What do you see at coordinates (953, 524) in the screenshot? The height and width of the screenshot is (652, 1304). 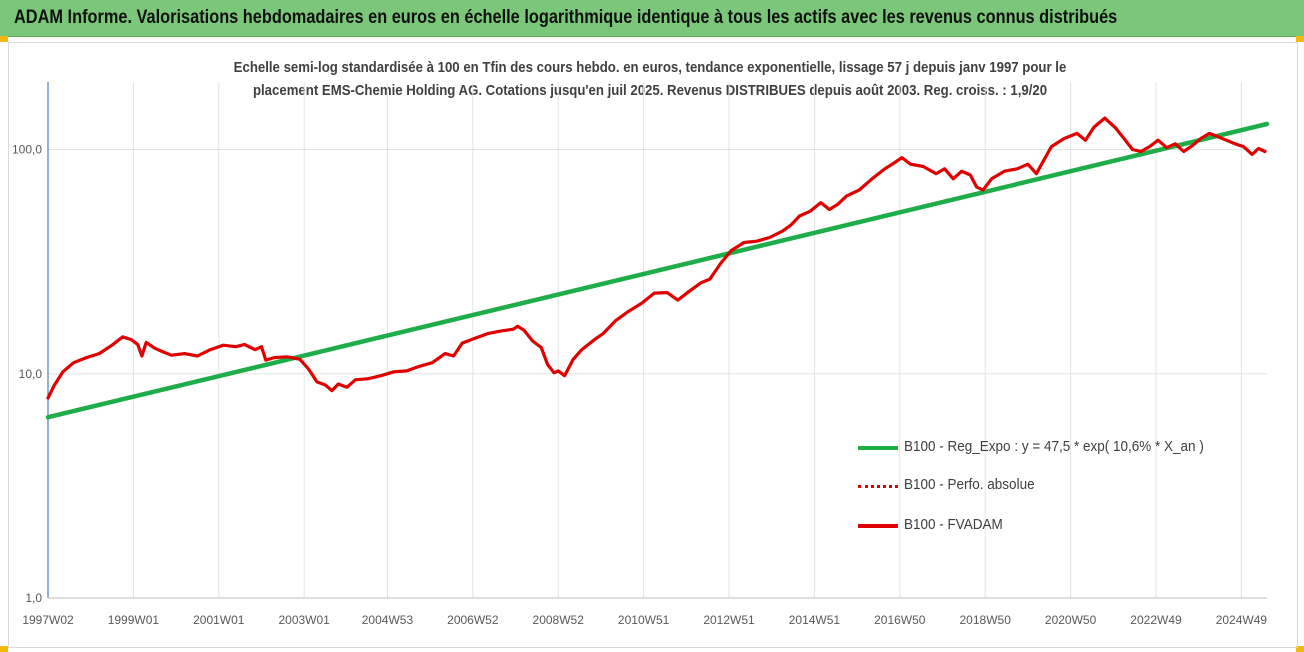 I see `legend-label-fvadam: B100 - FVADAM` at bounding box center [953, 524].